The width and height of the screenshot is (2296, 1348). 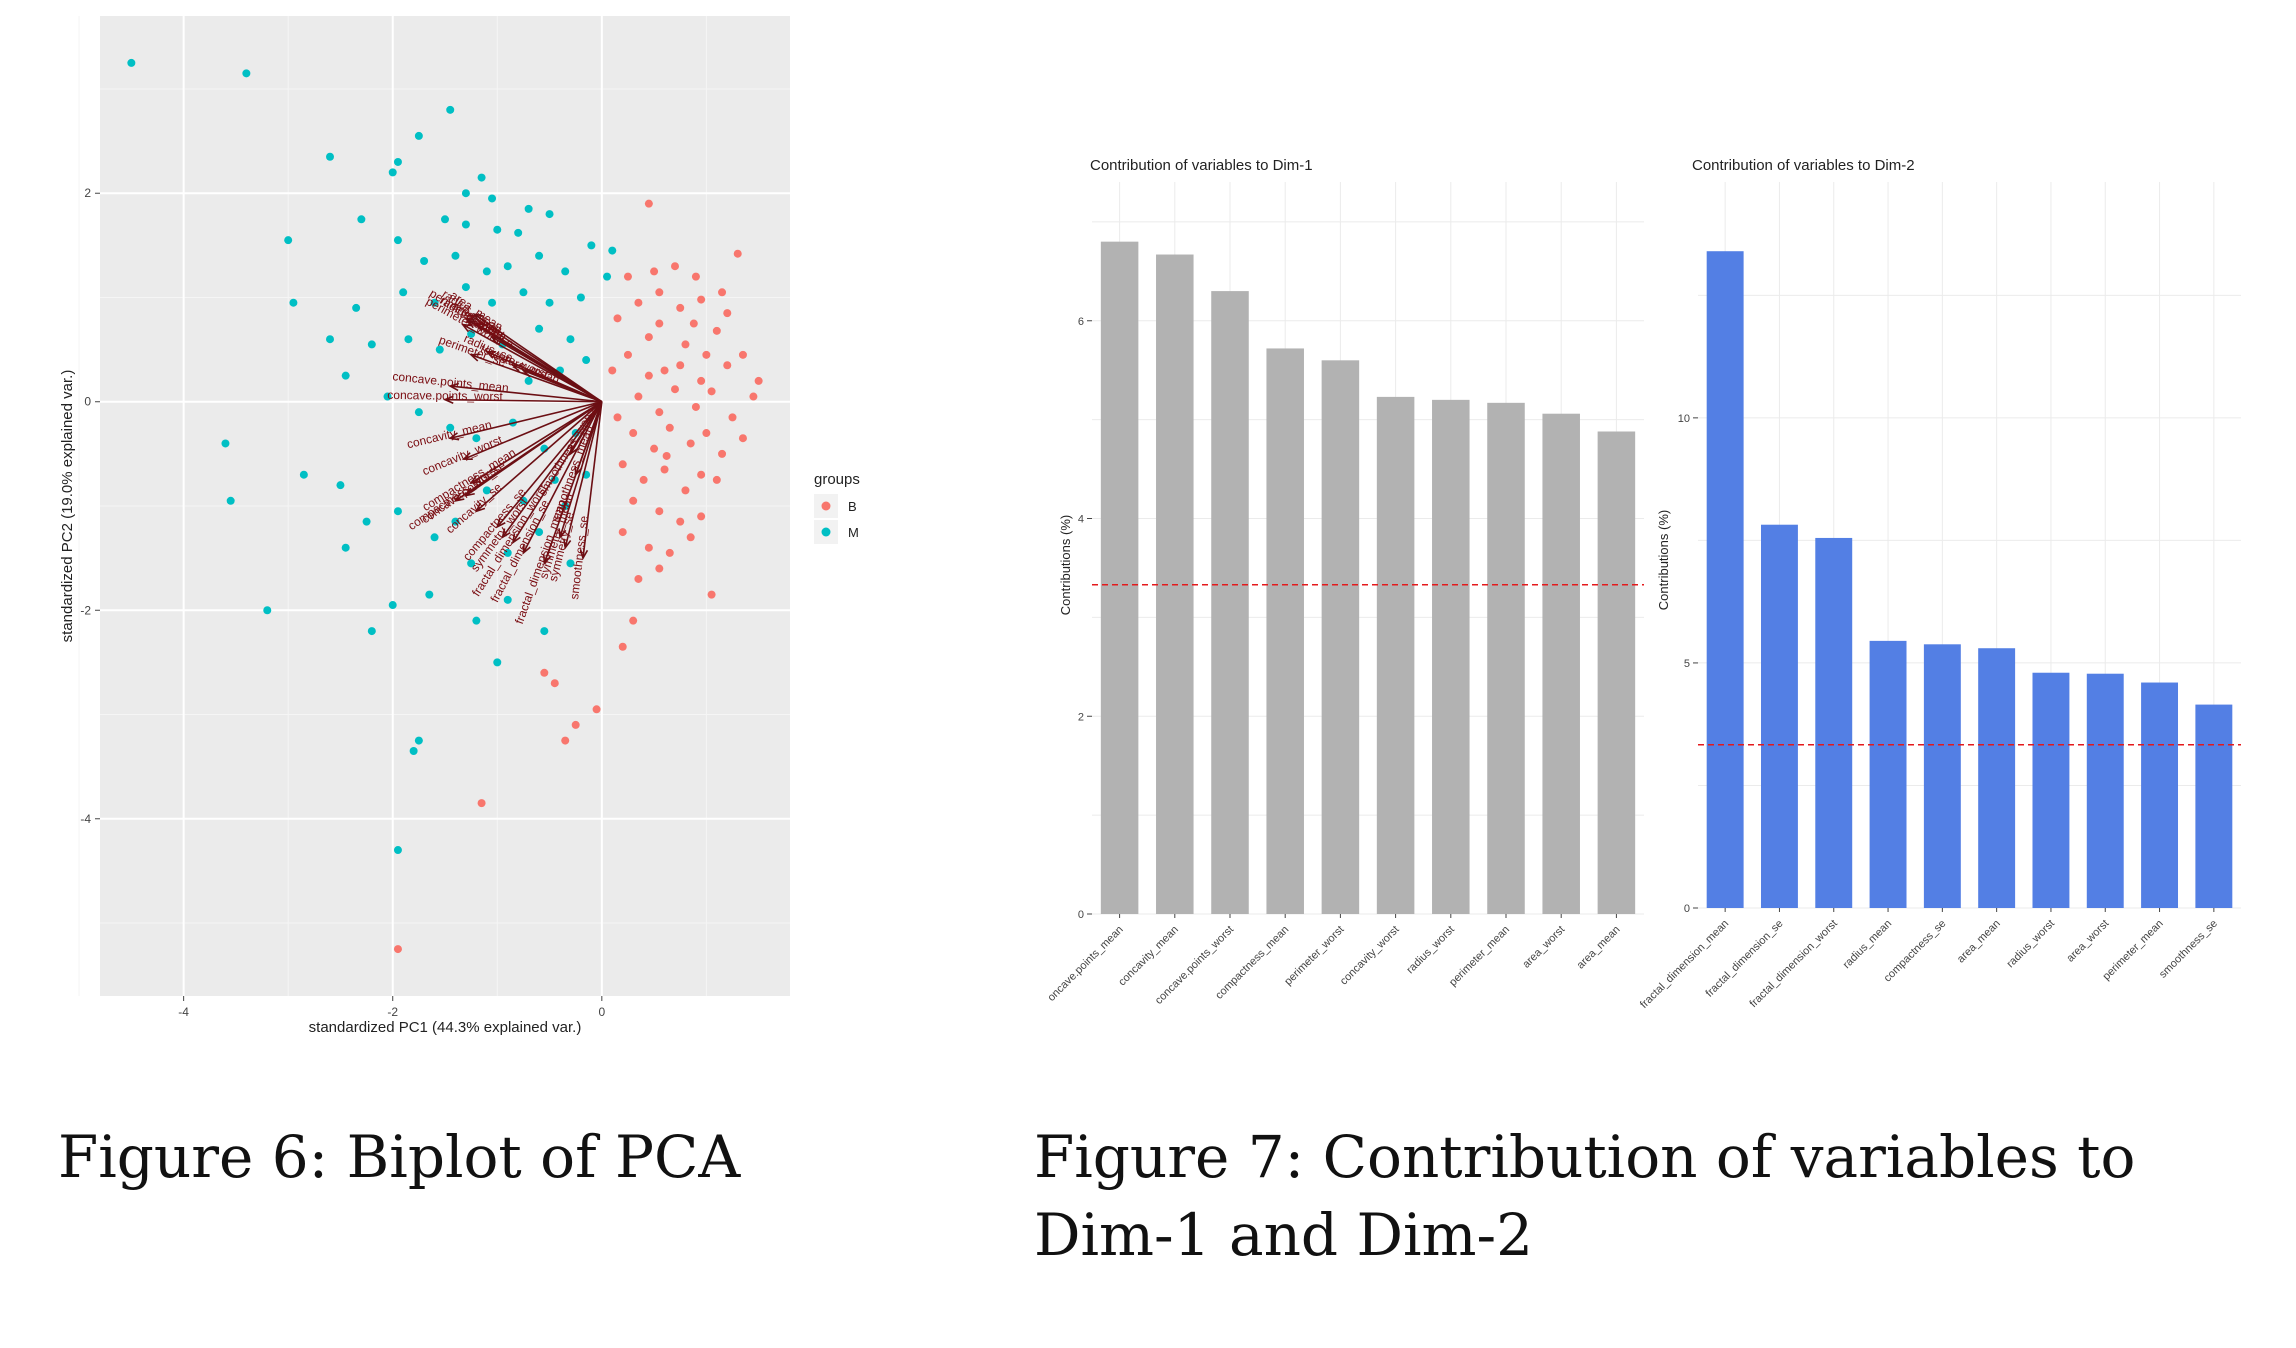 What do you see at coordinates (1368, 578) in the screenshot?
I see `dim1-bars` at bounding box center [1368, 578].